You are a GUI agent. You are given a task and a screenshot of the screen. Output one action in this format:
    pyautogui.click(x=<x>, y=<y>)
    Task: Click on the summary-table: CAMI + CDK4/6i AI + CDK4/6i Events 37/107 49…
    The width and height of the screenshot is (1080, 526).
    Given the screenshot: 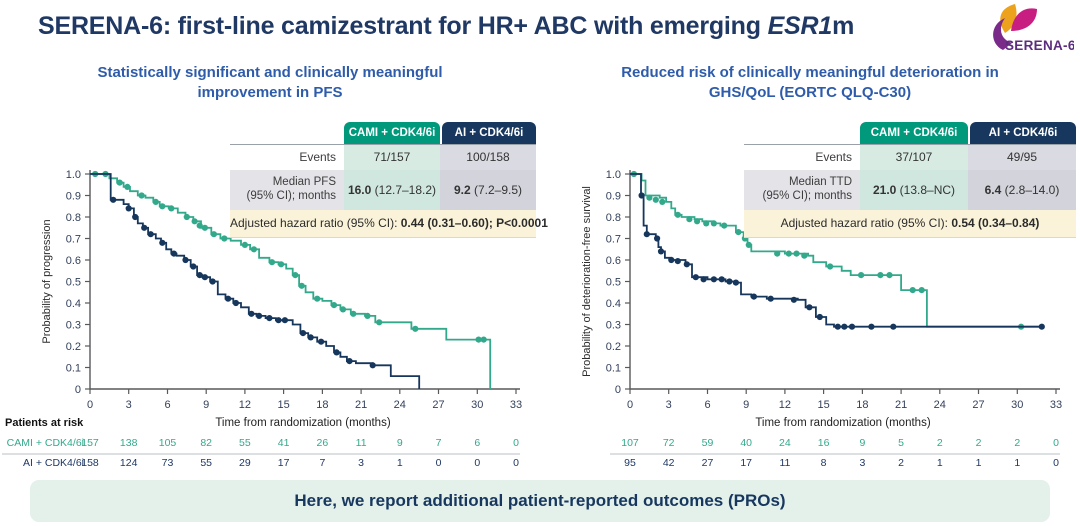 What is the action you would take?
    pyautogui.click(x=910, y=180)
    